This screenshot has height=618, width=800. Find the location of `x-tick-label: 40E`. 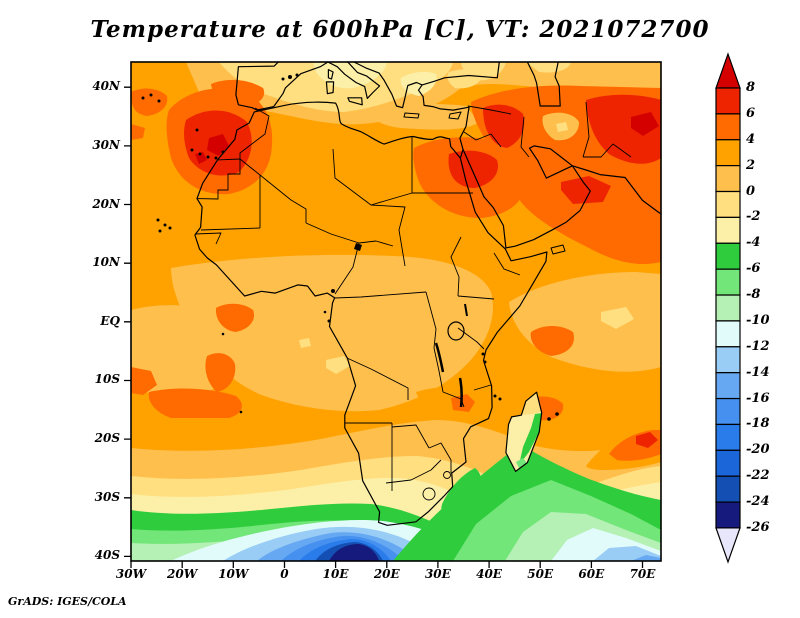

x-tick-label: 40E is located at coordinates (489, 574).